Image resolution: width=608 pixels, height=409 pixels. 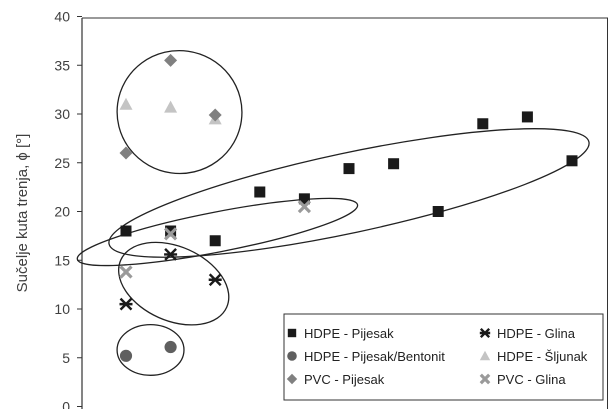 I want to click on legend-box, so click(x=443, y=357).